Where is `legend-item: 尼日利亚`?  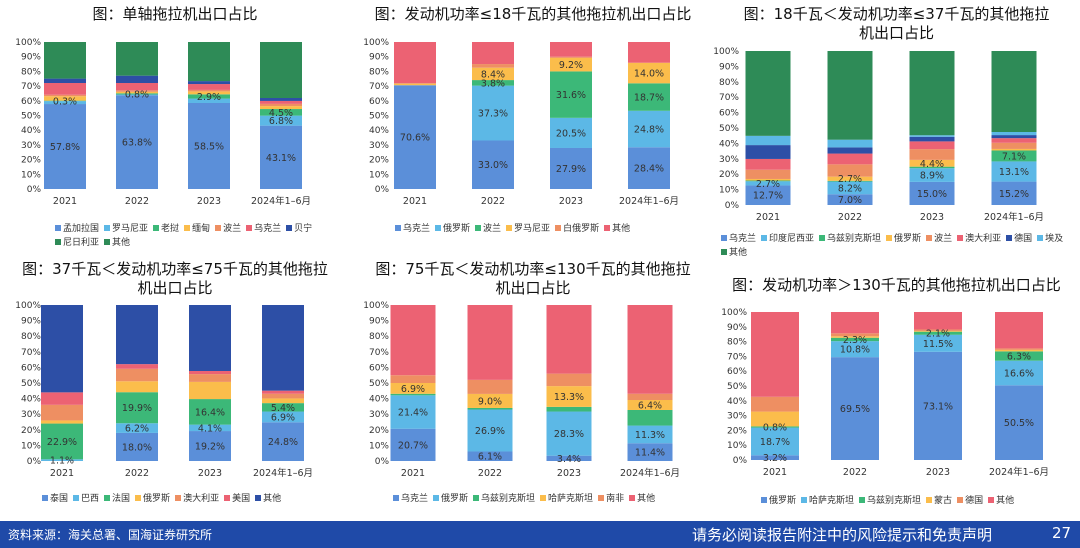 legend-item: 尼日利亚 is located at coordinates (77, 243).